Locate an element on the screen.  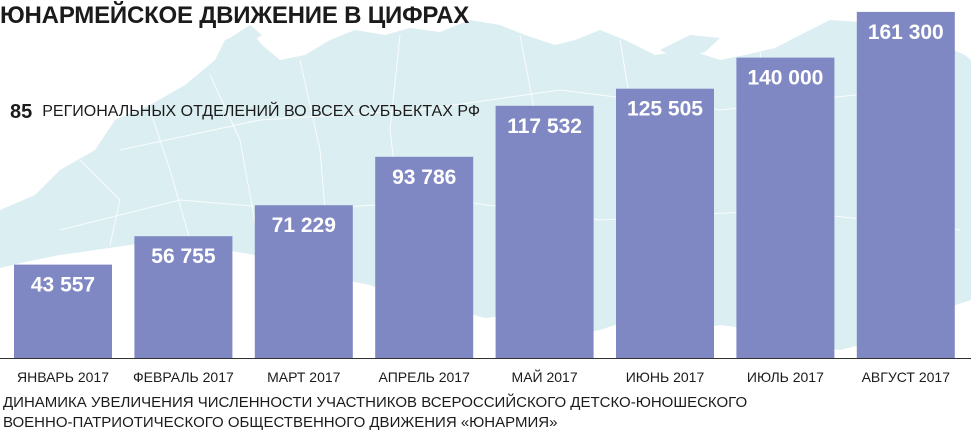
x-tick-label: АПРЕЛЬ 2017 is located at coordinates (425, 377).